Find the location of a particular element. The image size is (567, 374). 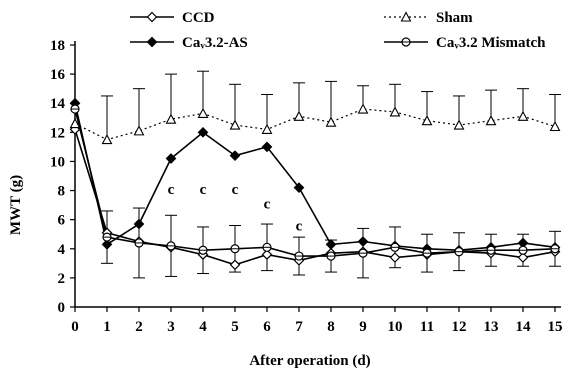

x-tick-label: 3 is located at coordinates (171, 327).